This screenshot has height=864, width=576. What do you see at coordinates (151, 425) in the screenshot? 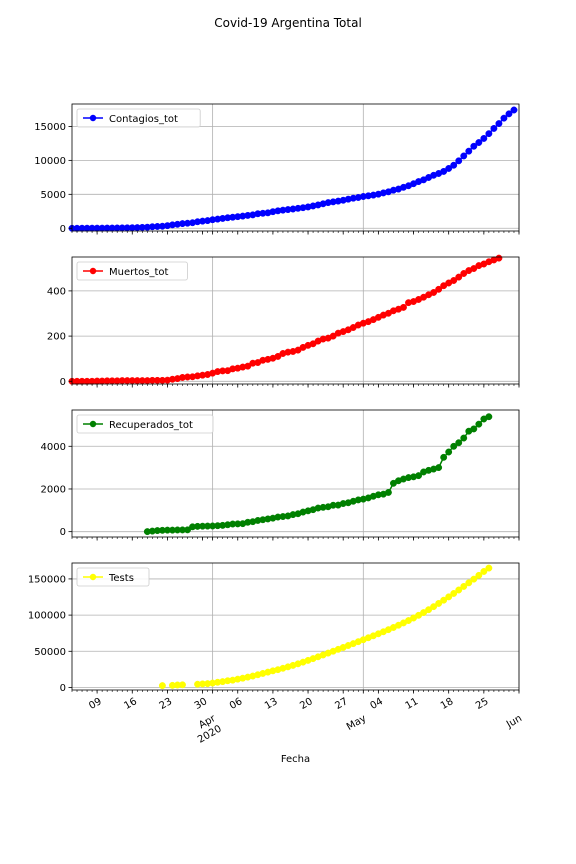
I see `legend-label: Recuperados_tot` at bounding box center [151, 425].